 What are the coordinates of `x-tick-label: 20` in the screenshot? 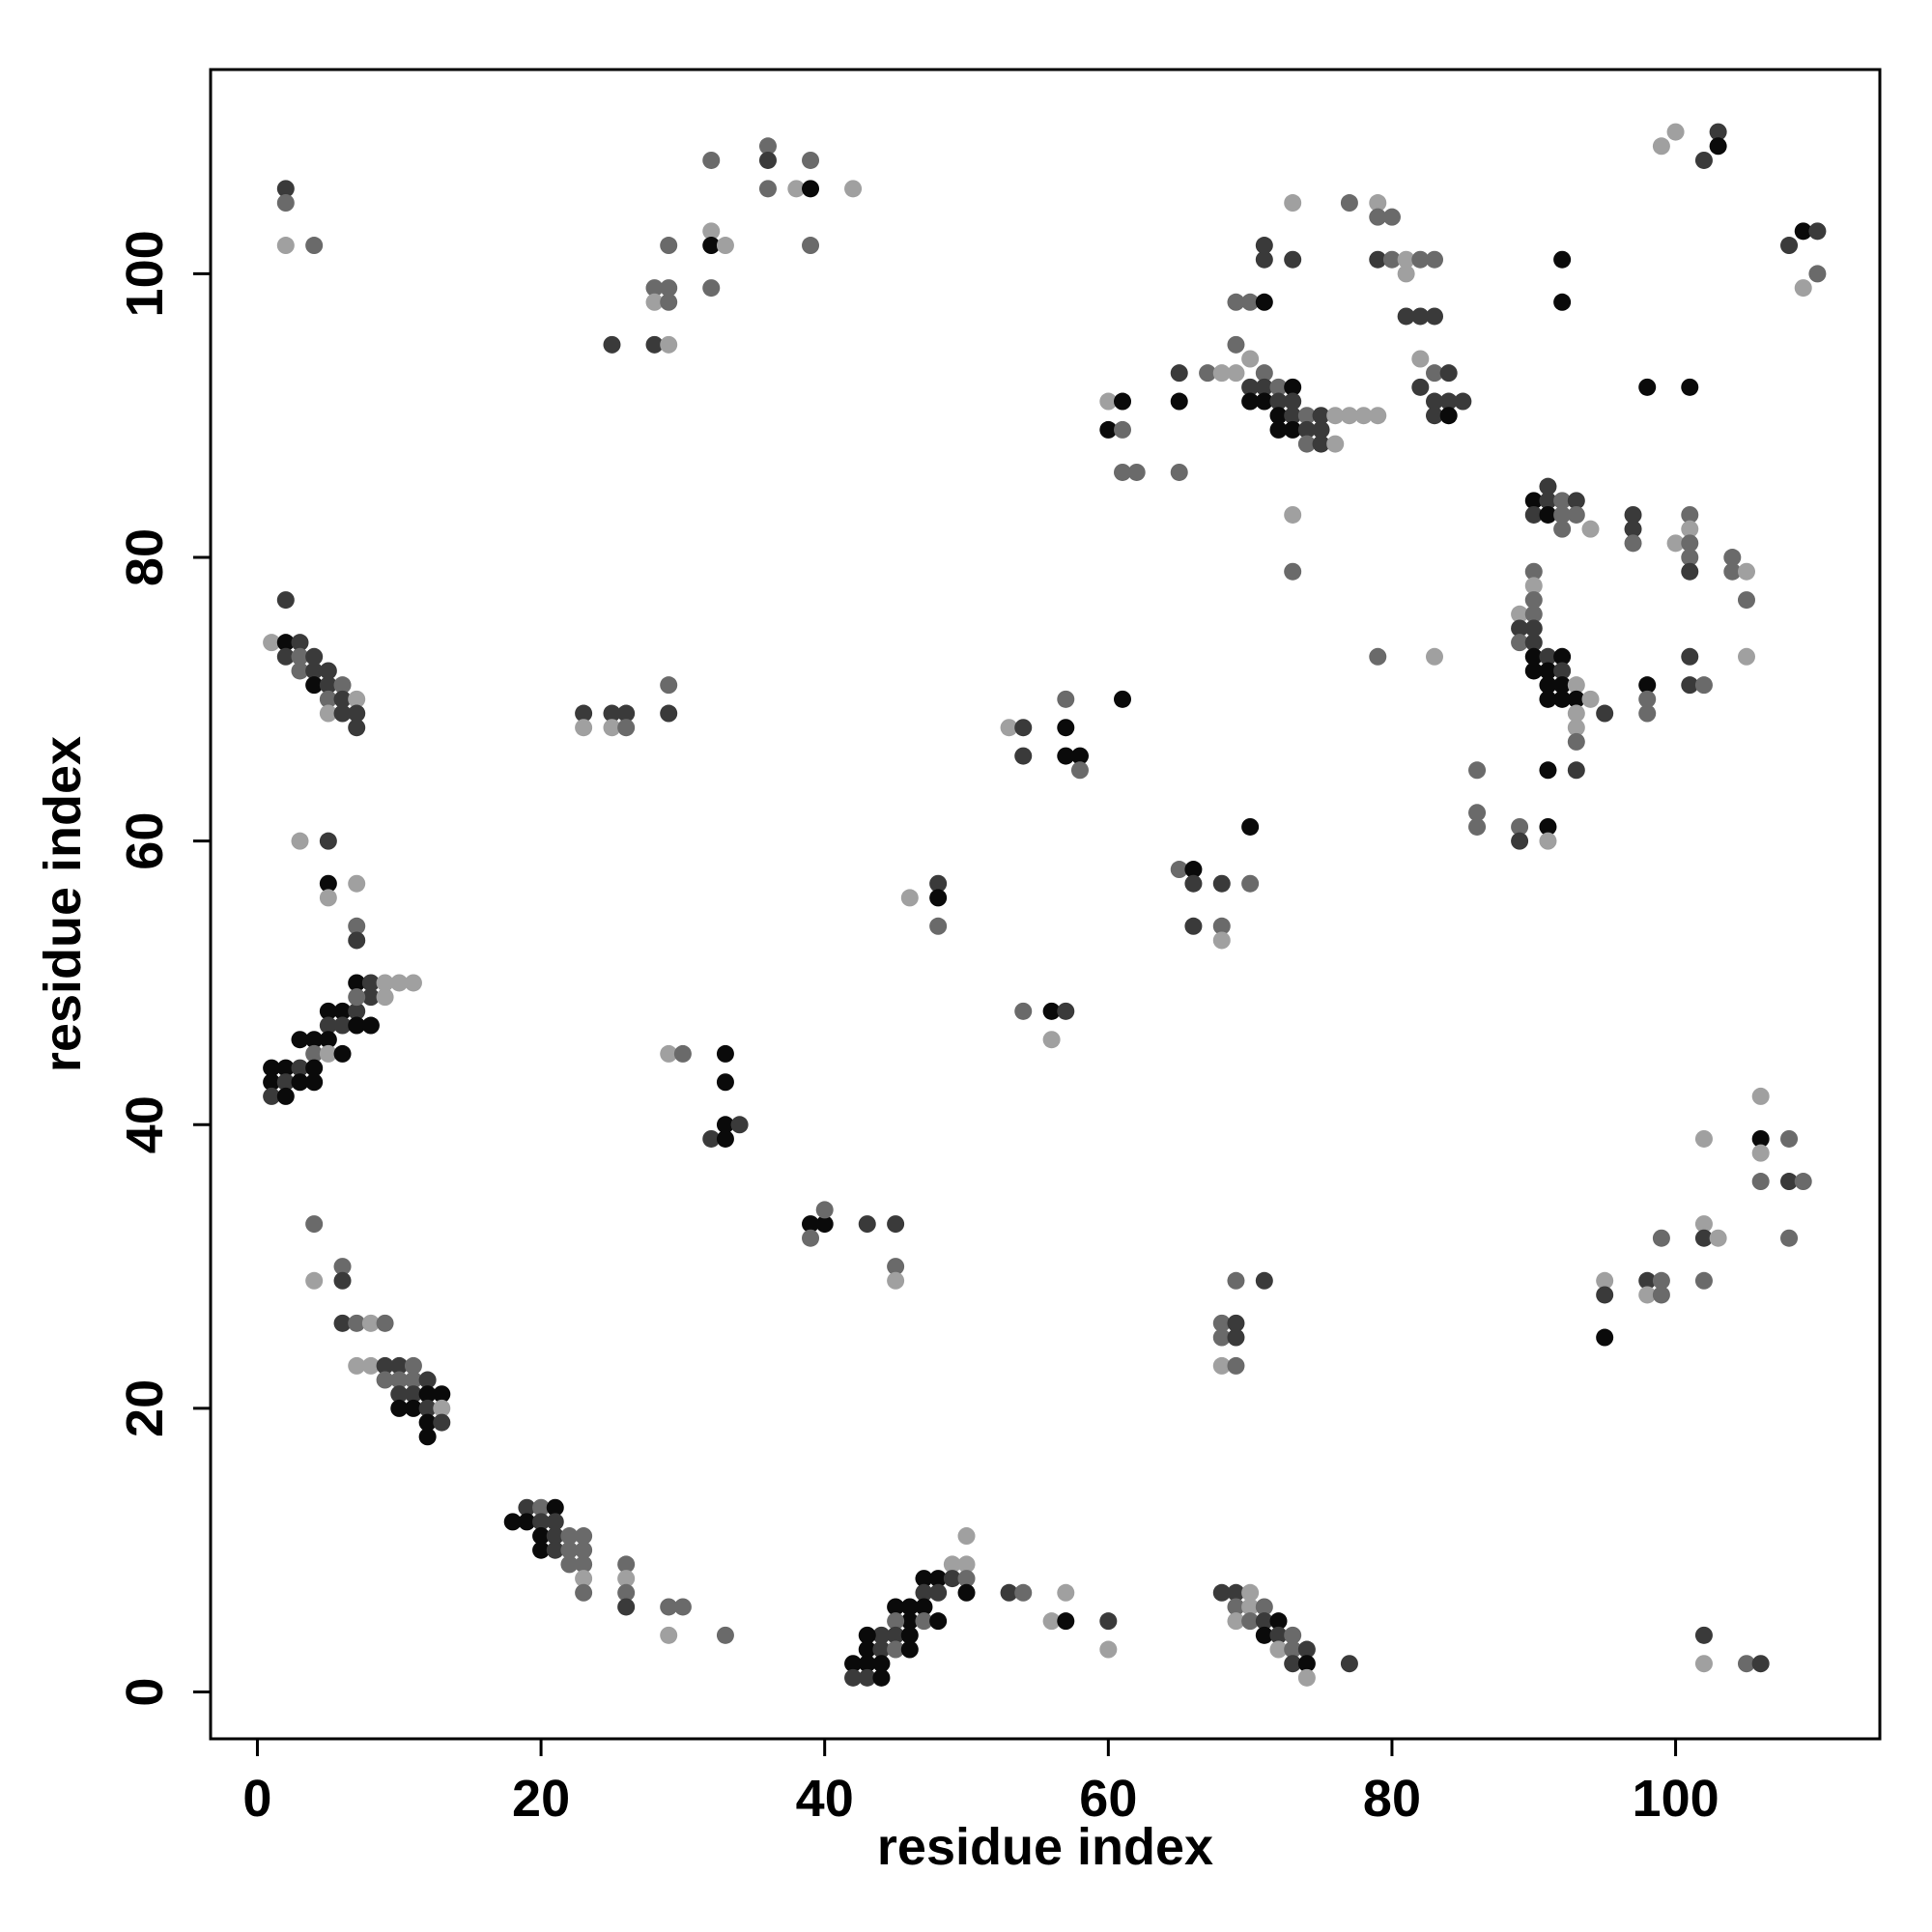 It's located at (541, 1799).